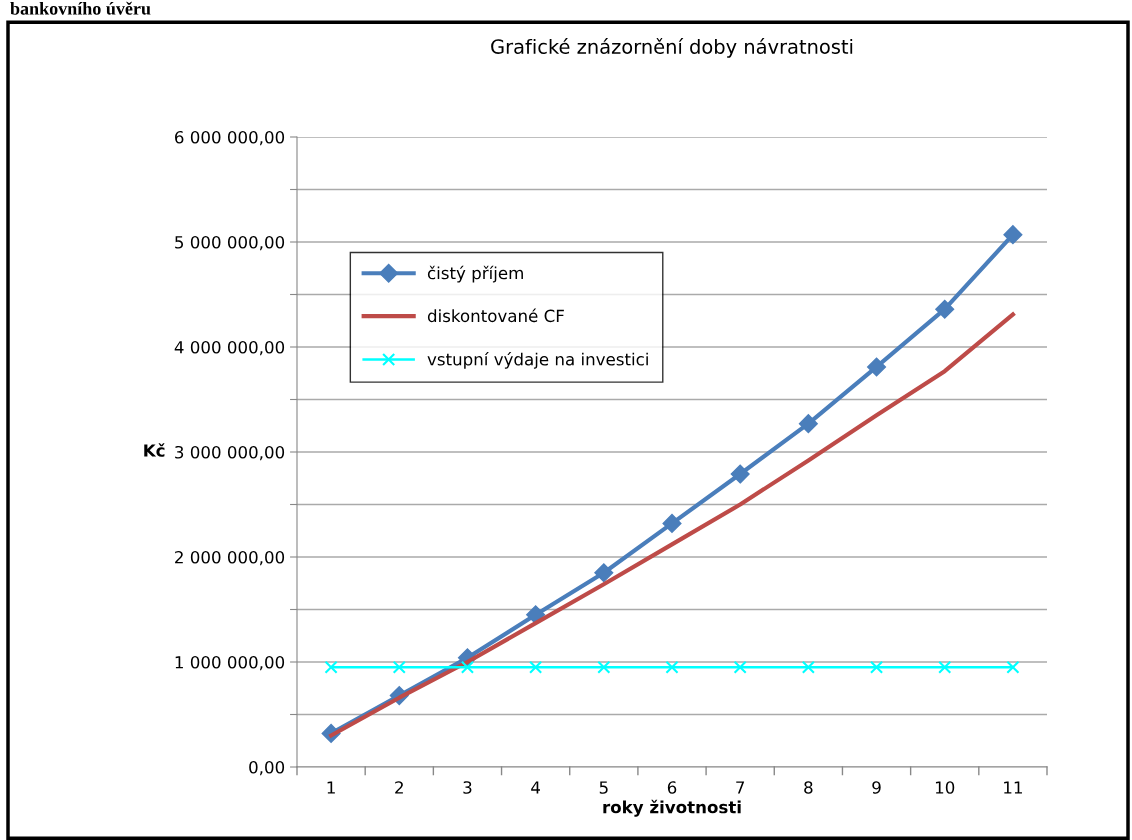 This screenshot has height=840, width=1132. What do you see at coordinates (535, 787) in the screenshot?
I see `x-tick-label: 4` at bounding box center [535, 787].